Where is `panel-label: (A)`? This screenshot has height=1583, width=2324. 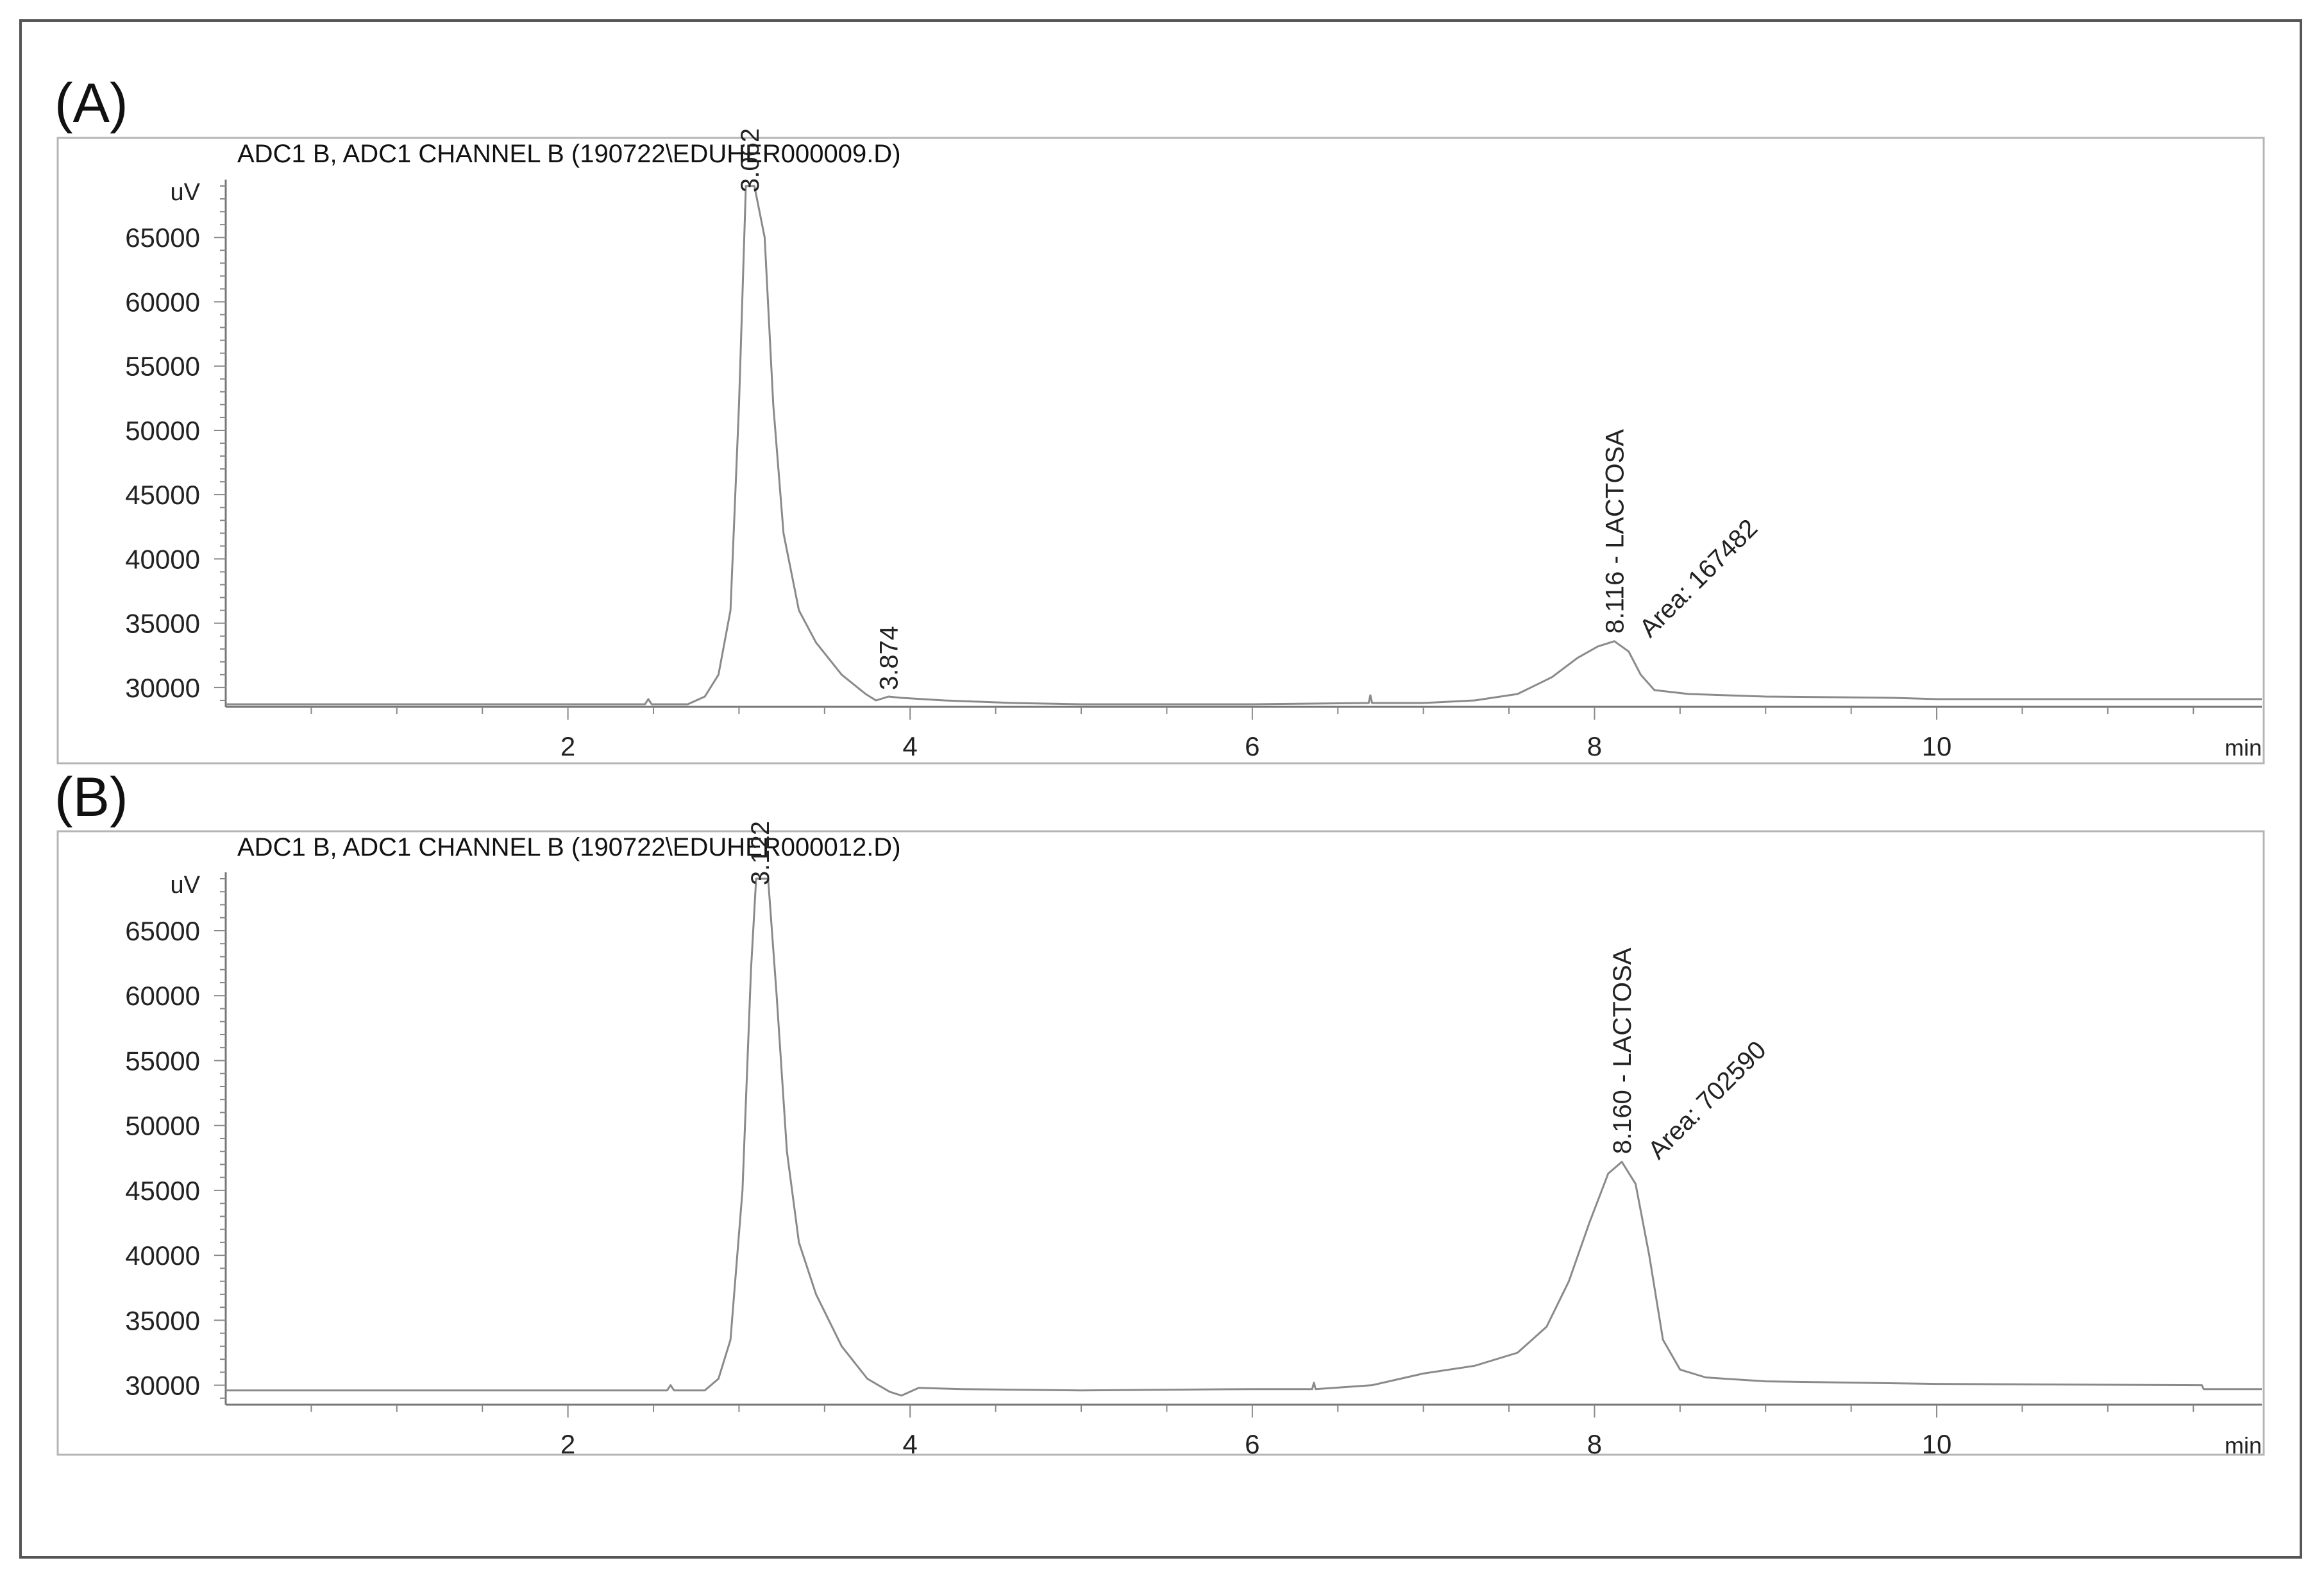 panel-label: (A) is located at coordinates (92, 103).